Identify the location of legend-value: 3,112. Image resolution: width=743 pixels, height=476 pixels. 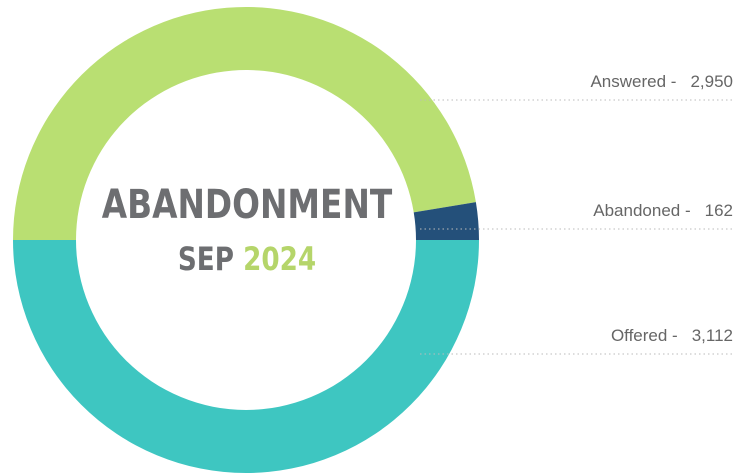
(712, 335).